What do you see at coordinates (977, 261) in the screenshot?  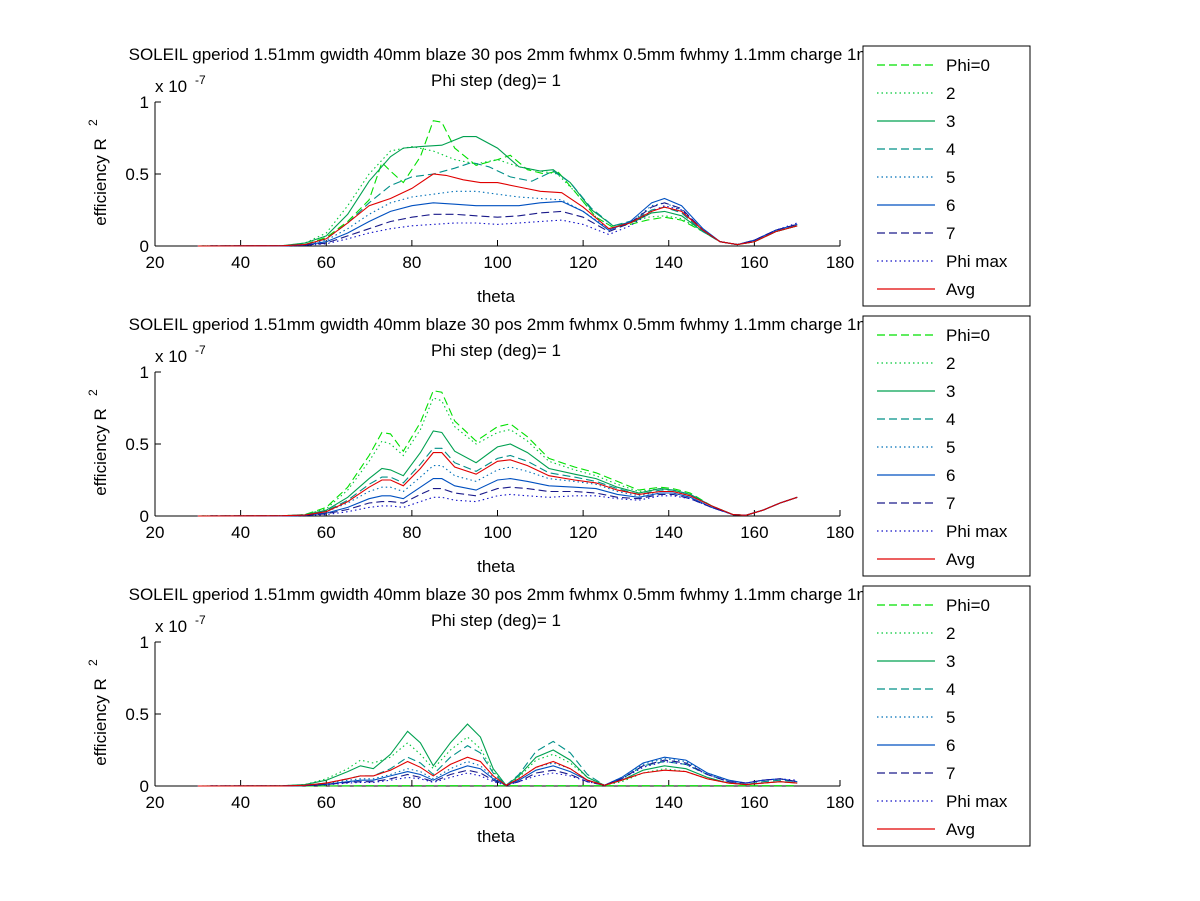 I see `legend-entry-label: Phi max` at bounding box center [977, 261].